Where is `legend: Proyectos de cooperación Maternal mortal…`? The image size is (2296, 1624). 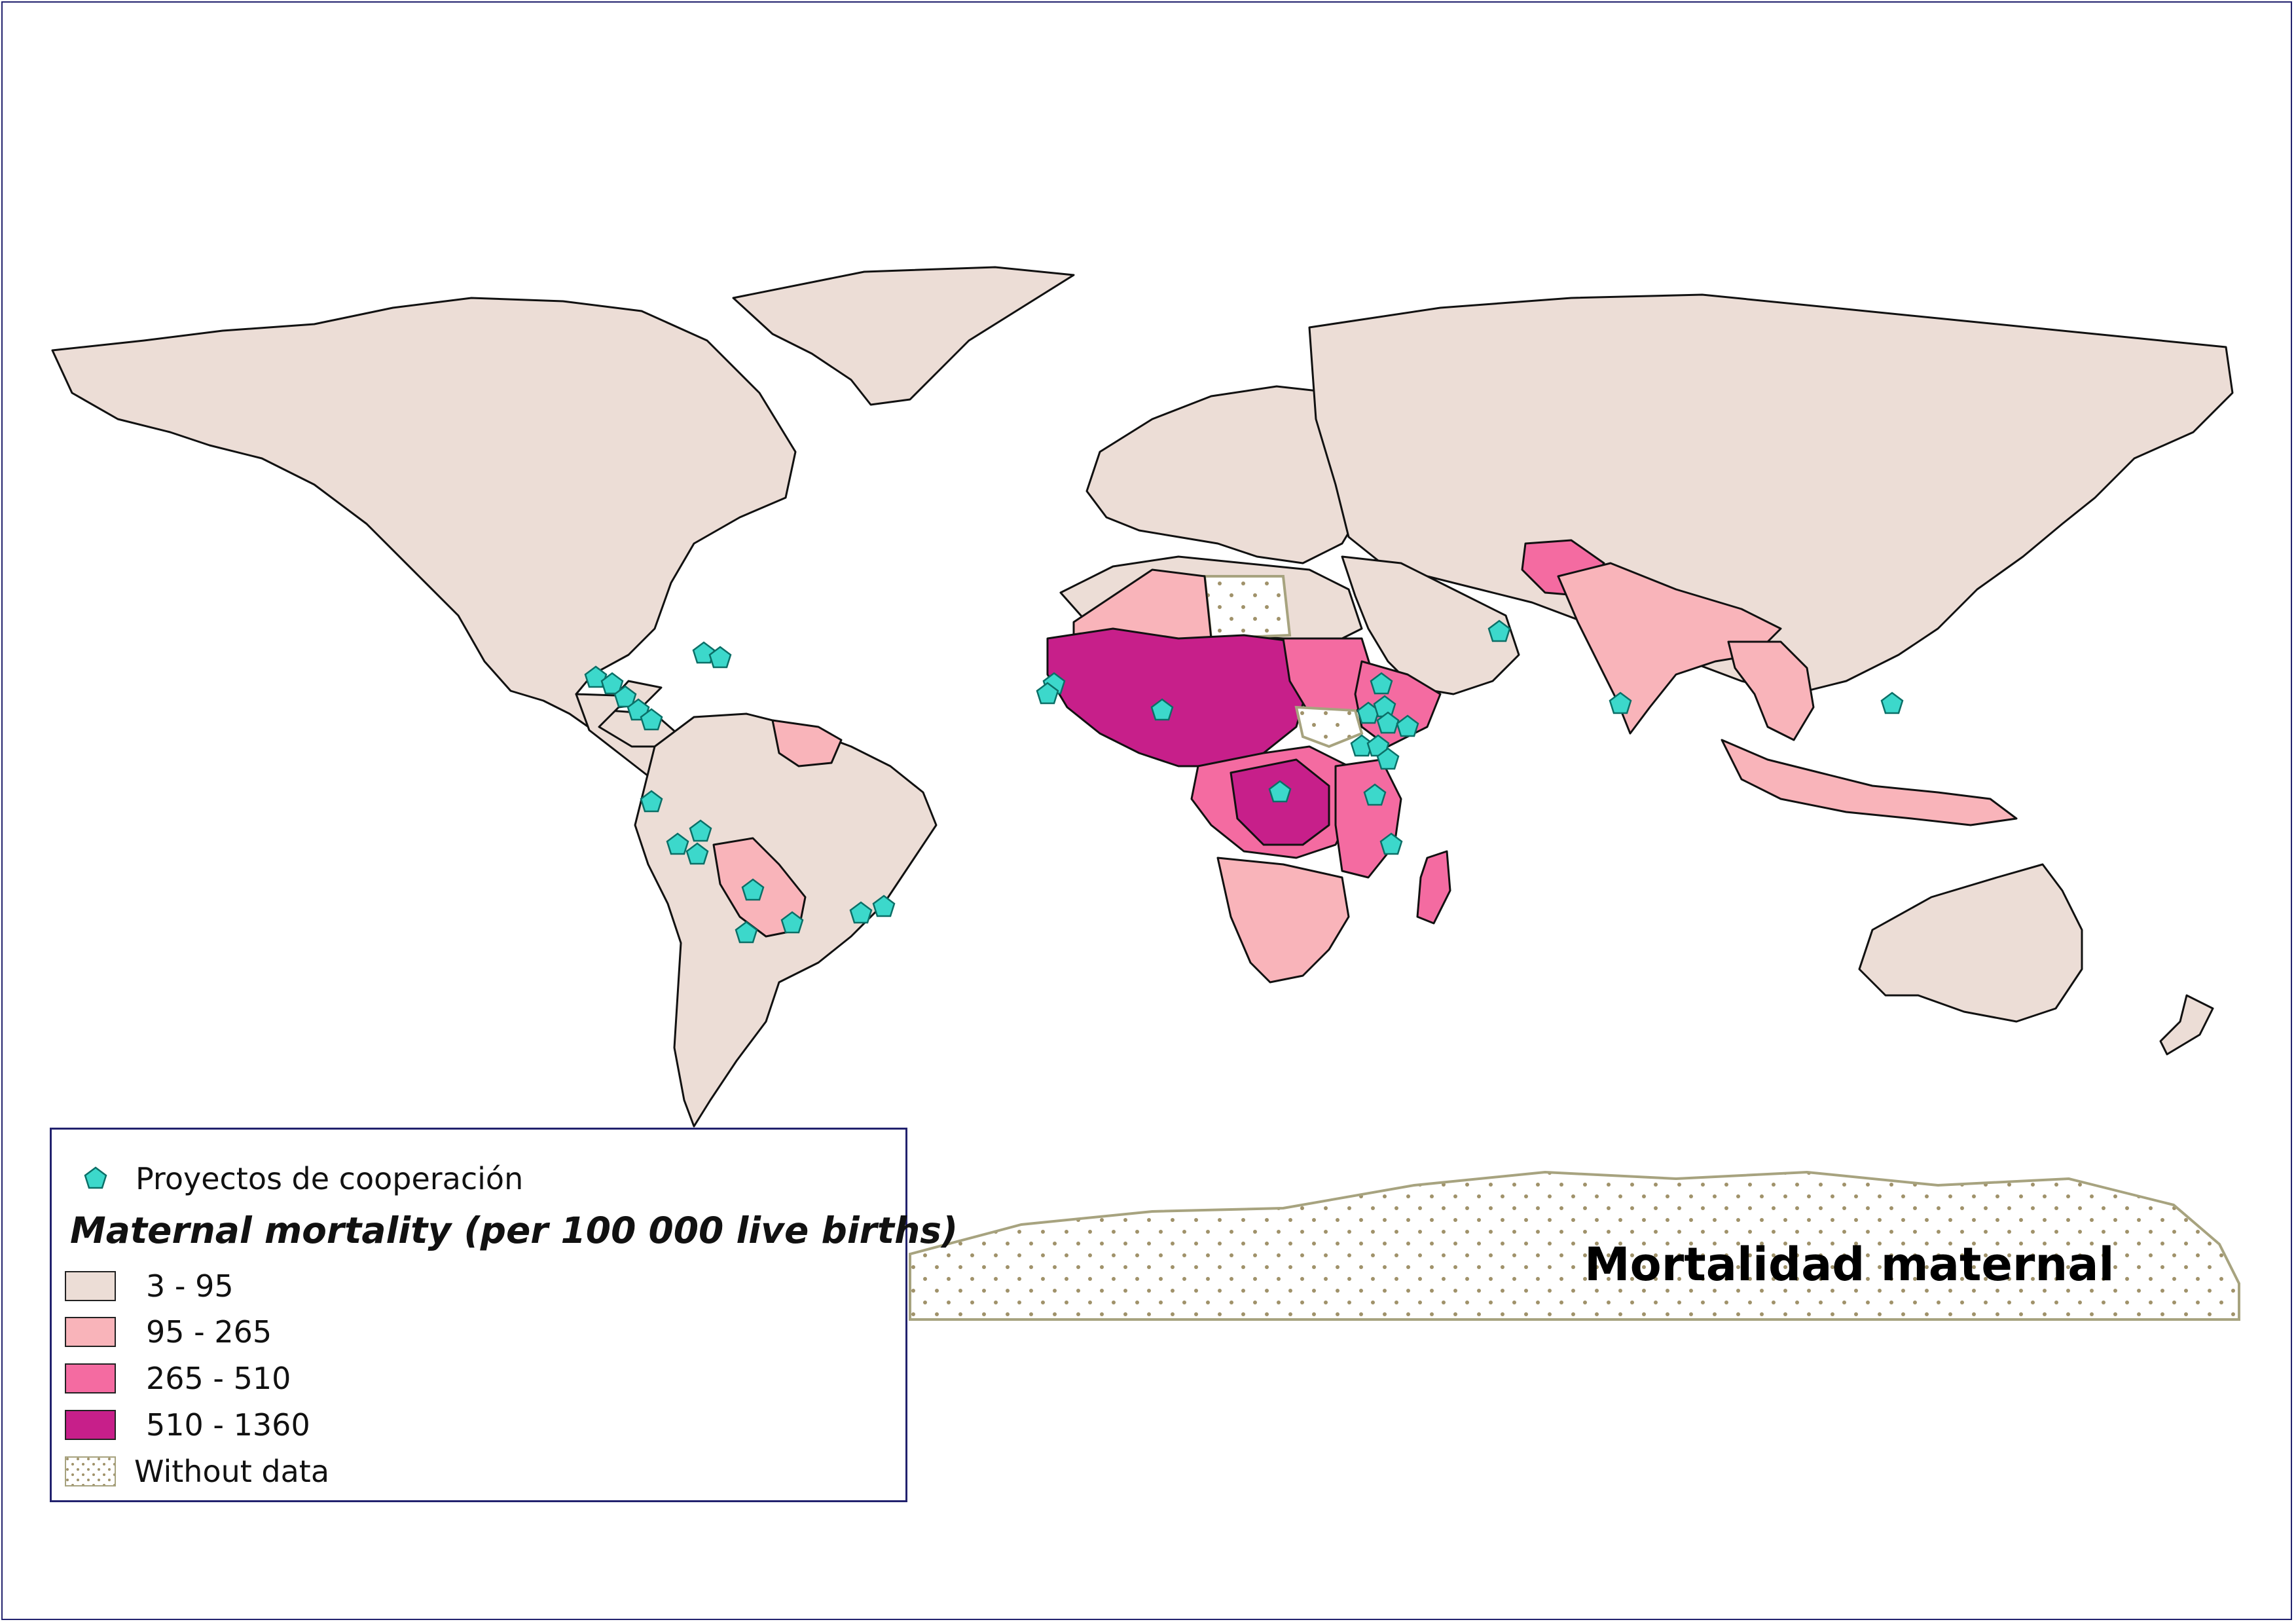 legend: Proyectos de cooperación Maternal mortal… is located at coordinates (504, 1315).